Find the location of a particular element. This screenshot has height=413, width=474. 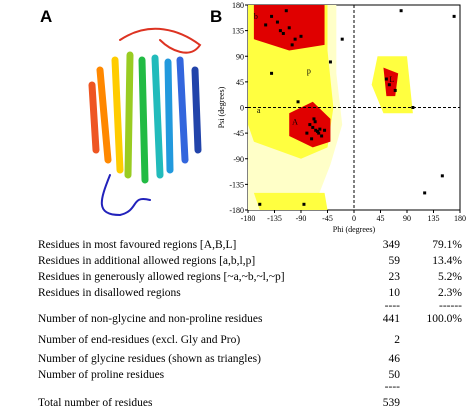

row-count: 349 is located at coordinates (392, 245).